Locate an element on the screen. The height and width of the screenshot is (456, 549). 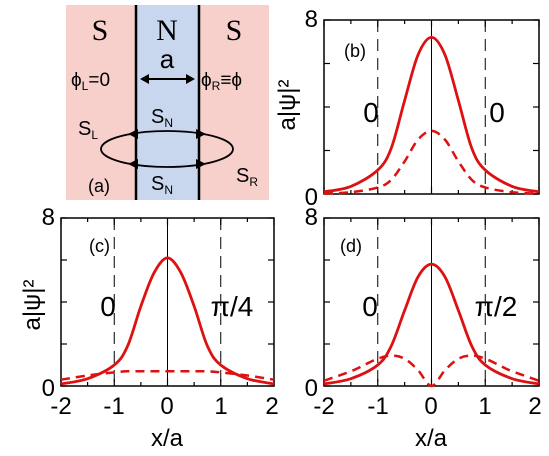
panel-b-solid-curve is located at coordinates (431, 114).